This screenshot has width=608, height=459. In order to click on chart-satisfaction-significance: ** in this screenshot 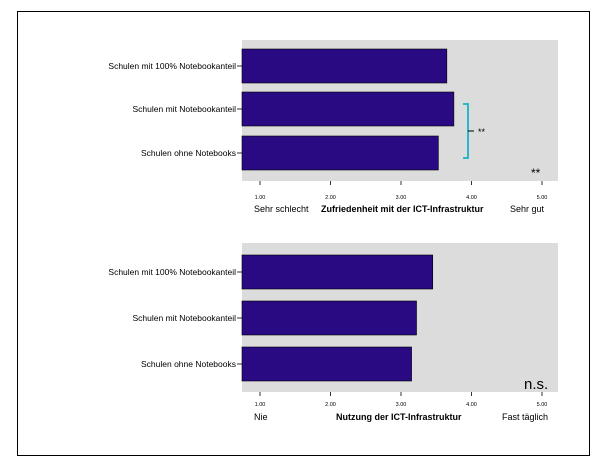, I will do `click(536, 173)`.